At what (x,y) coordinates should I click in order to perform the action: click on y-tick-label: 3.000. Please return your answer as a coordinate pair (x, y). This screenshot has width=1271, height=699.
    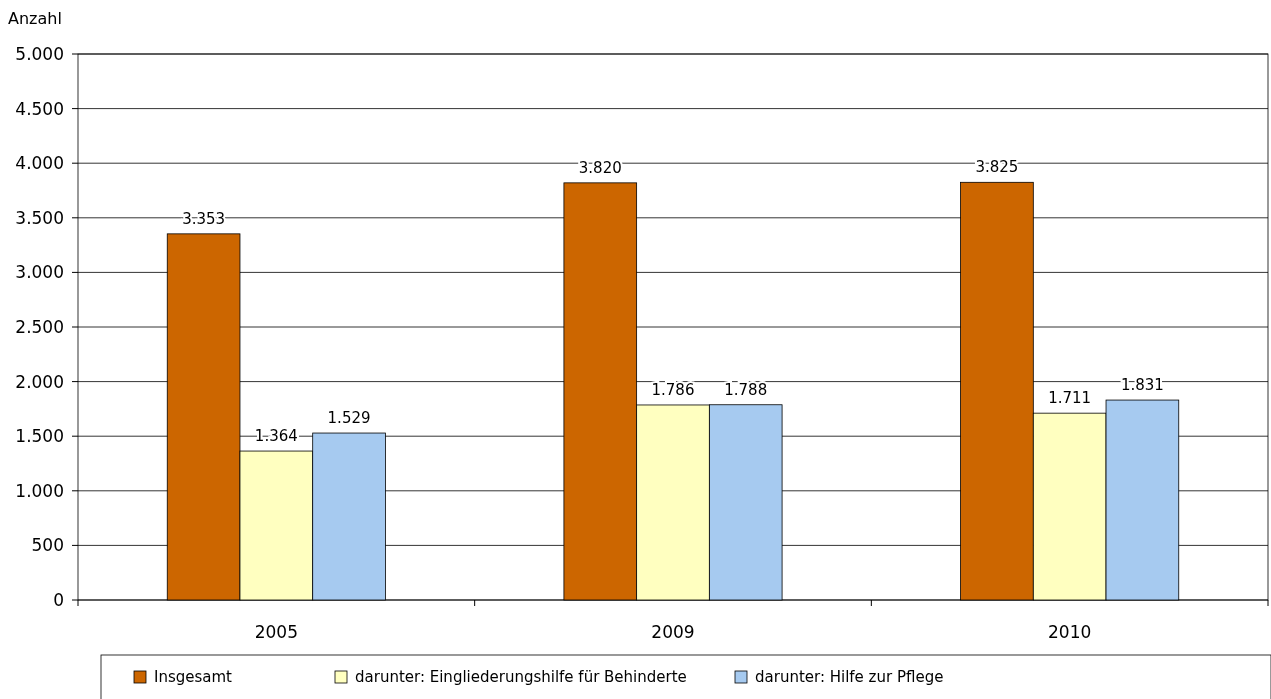
    Looking at the image, I should click on (39, 272).